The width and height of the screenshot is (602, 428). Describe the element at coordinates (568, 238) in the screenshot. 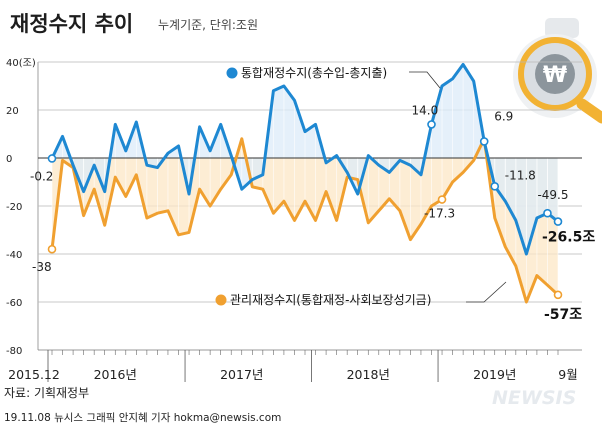

I see `data-value-label: -26.5조` at that location.